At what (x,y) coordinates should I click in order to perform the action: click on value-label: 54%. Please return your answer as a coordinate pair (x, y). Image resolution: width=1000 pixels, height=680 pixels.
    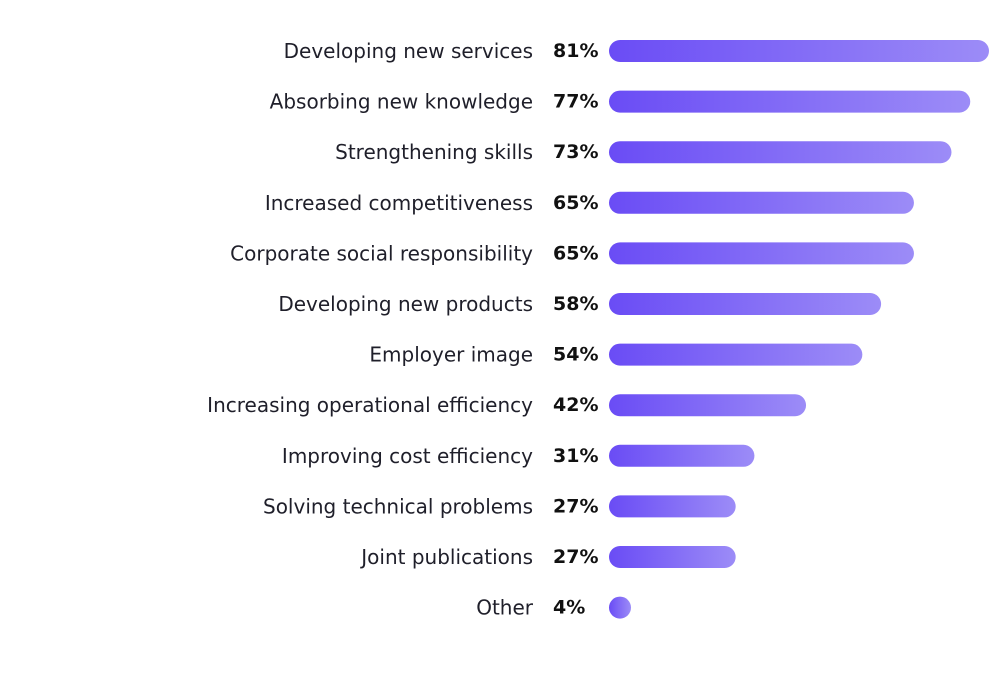
    Looking at the image, I should click on (575, 355).